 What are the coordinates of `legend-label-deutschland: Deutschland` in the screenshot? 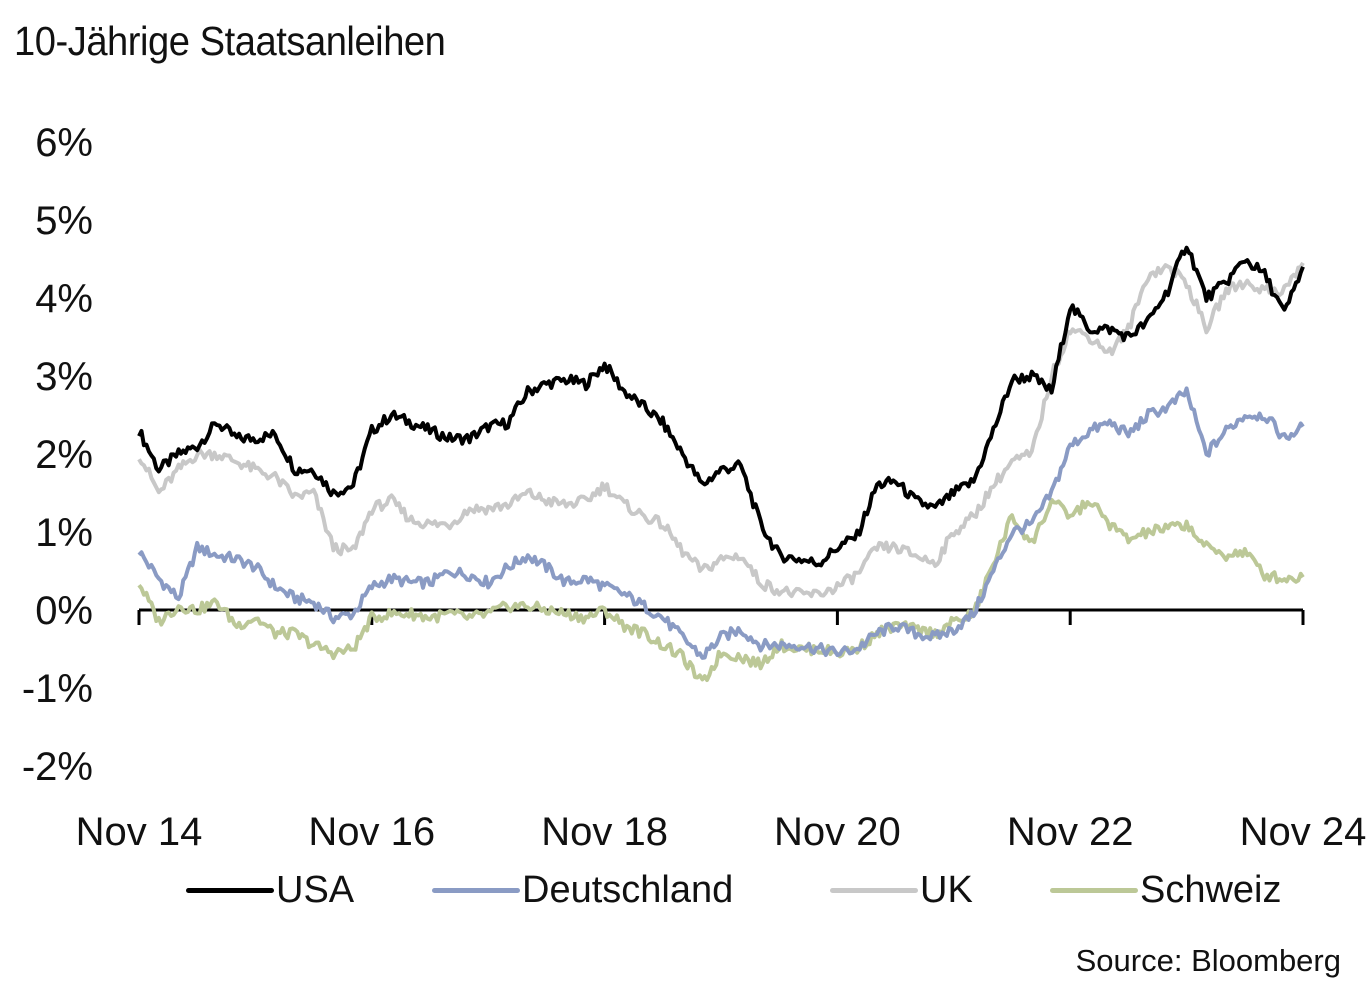 It's located at (628, 889).